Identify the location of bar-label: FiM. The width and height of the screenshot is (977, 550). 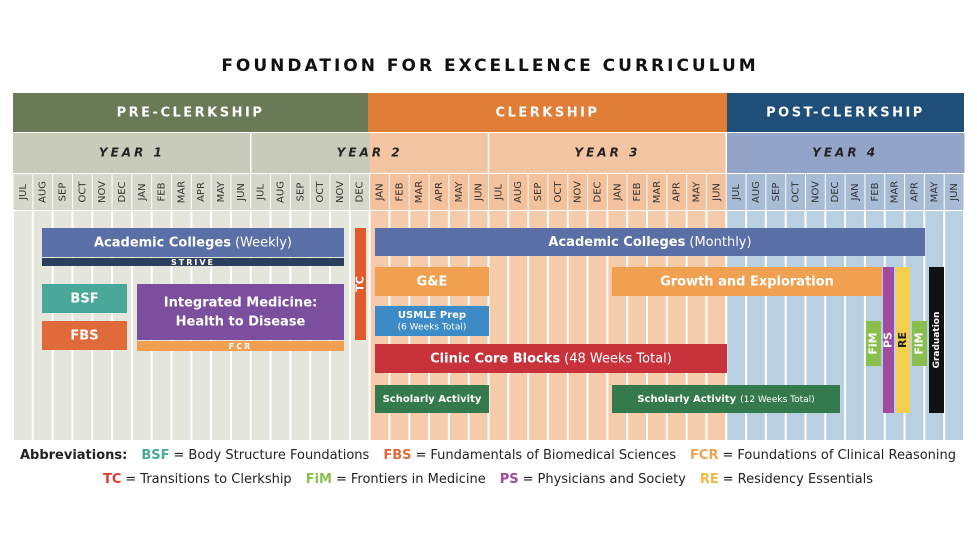
(919, 343).